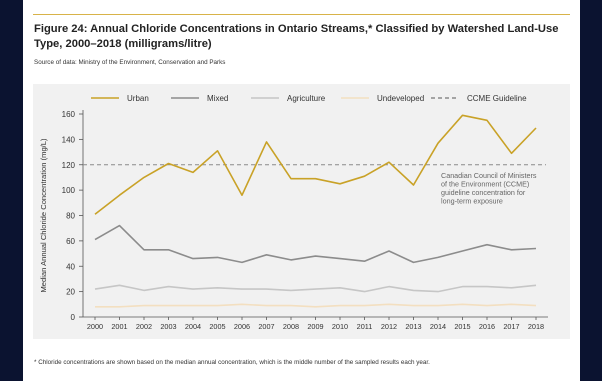  What do you see at coordinates (485, 183) in the screenshot?
I see `guideline-annotation-line: of the Environment (CCME)` at bounding box center [485, 183].